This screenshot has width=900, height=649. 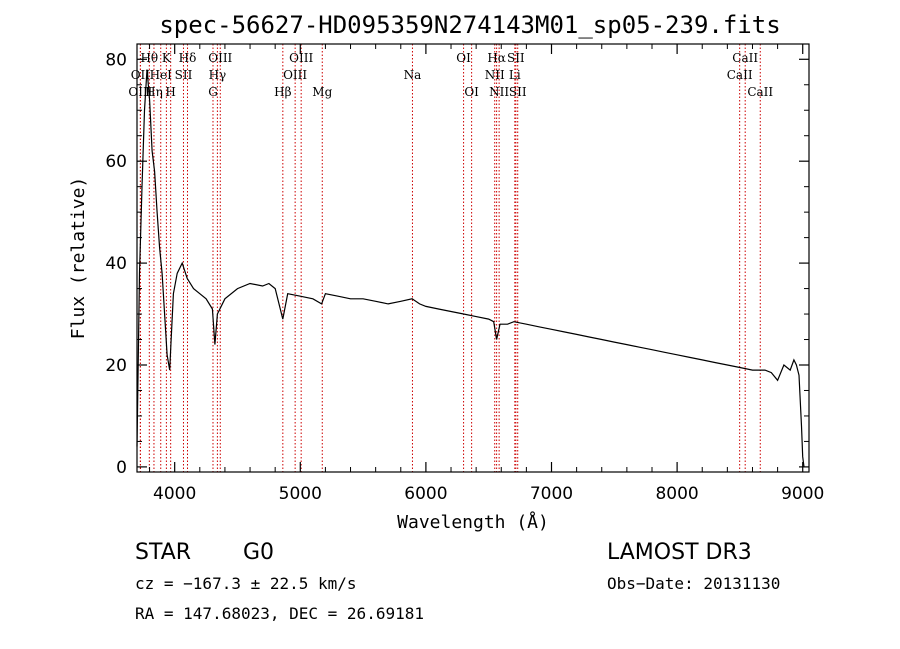 I want to click on x-tick-label-4: 8000, so click(x=676, y=494).